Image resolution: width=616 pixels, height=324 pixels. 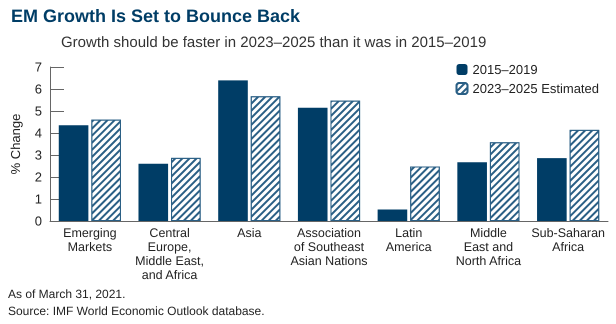 I want to click on x-tick-label: Middle East and North Africa, so click(x=489, y=247).